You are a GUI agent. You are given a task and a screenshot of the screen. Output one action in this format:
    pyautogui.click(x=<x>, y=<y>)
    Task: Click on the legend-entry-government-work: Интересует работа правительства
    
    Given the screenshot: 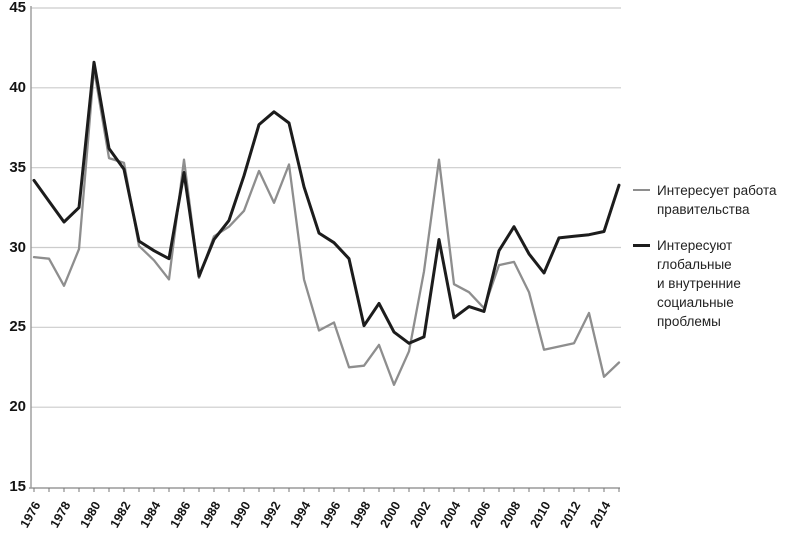 What is the action you would take?
    pyautogui.click(x=705, y=200)
    